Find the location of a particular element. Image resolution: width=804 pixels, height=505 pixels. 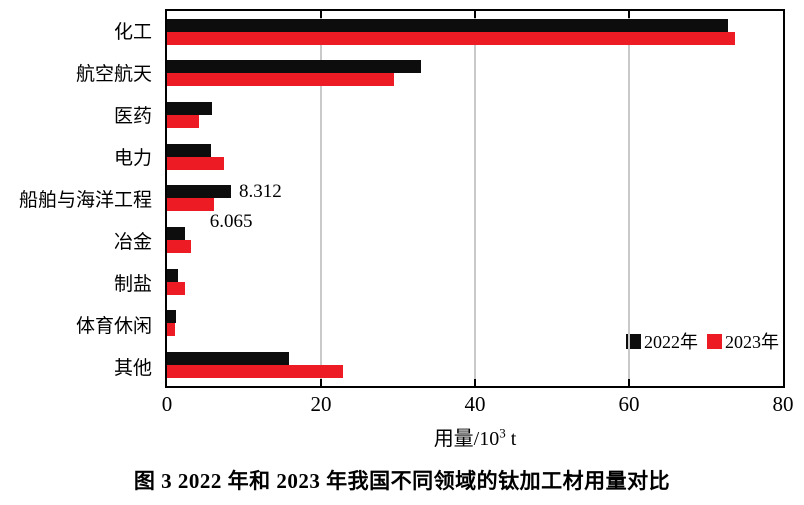

legend-item: 2023年 is located at coordinates (743, 341).